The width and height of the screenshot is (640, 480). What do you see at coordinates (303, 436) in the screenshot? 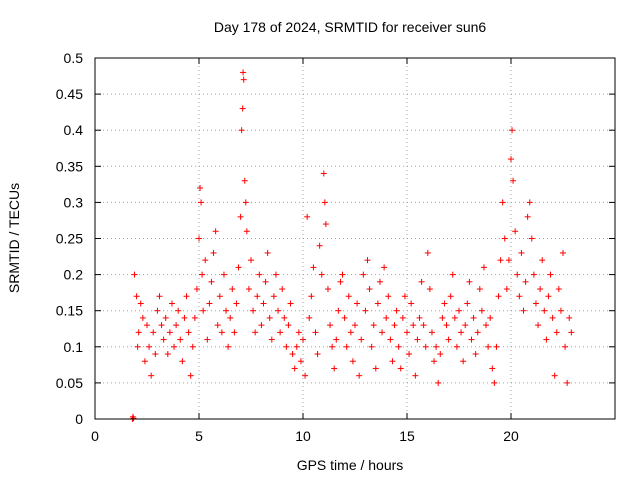
I see `x-tick-label: 10` at bounding box center [303, 436].